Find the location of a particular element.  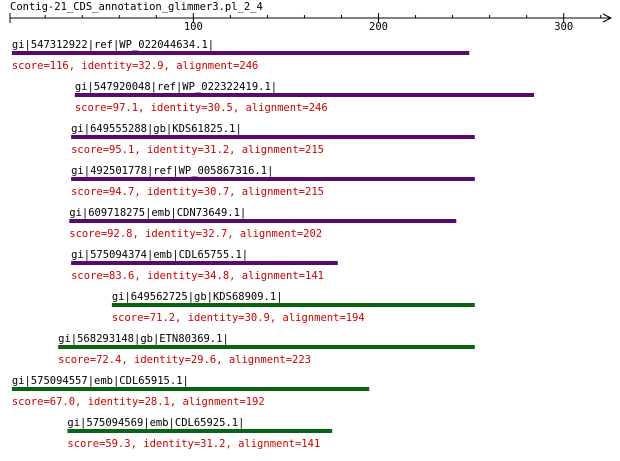

hit-score: score=83.6, identity=34.8, alignment=141 is located at coordinates (197, 276).